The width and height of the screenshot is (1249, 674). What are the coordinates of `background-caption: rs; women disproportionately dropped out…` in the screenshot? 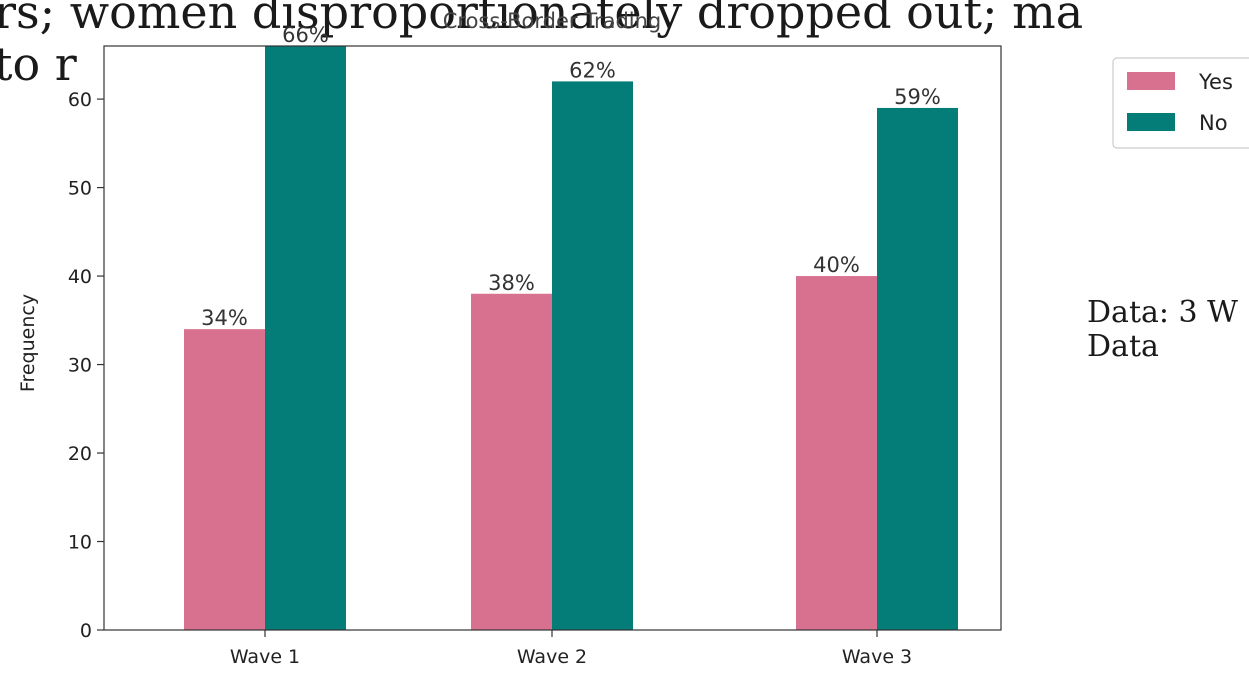 It's located at (624, 45).